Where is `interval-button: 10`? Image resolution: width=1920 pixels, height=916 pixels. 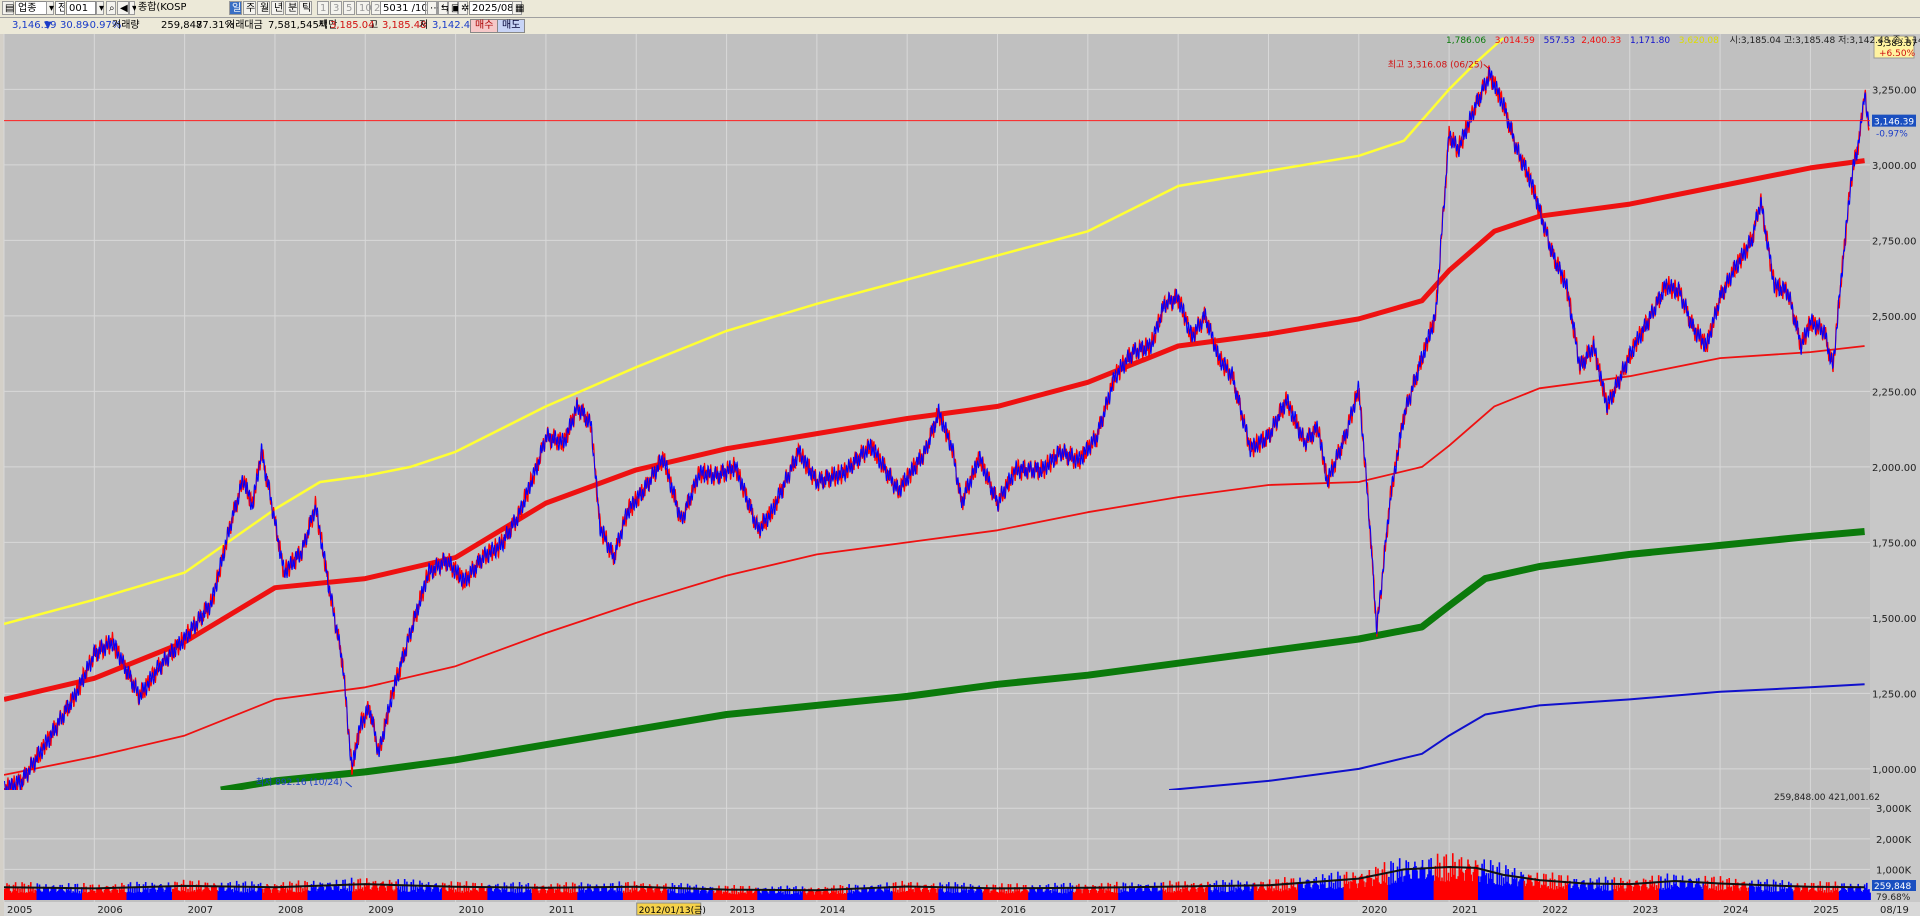
interval-button: 10 is located at coordinates (364, 8).